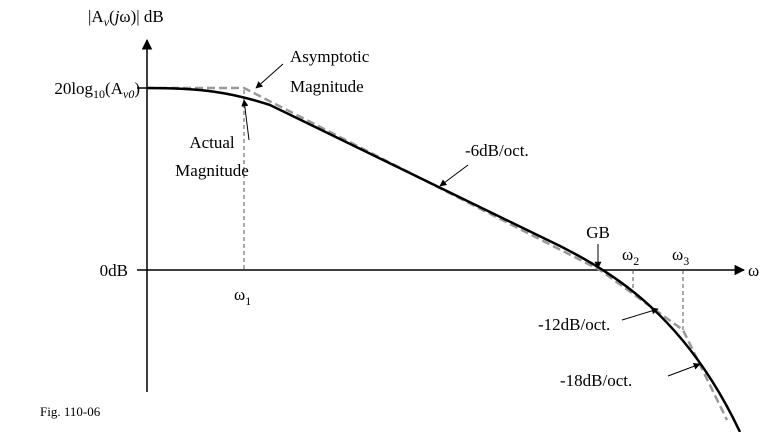 This screenshot has width=760, height=432. Describe the element at coordinates (212, 170) in the screenshot. I see `actual-label: Magnitude` at that location.